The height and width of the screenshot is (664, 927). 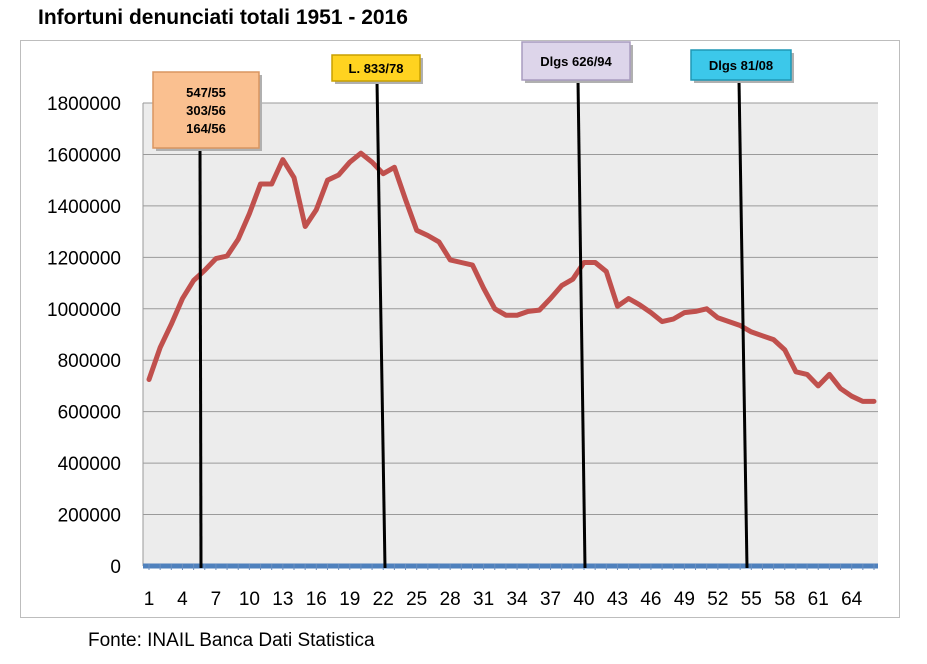 I want to click on y-tick-label: 0, so click(x=115, y=567).